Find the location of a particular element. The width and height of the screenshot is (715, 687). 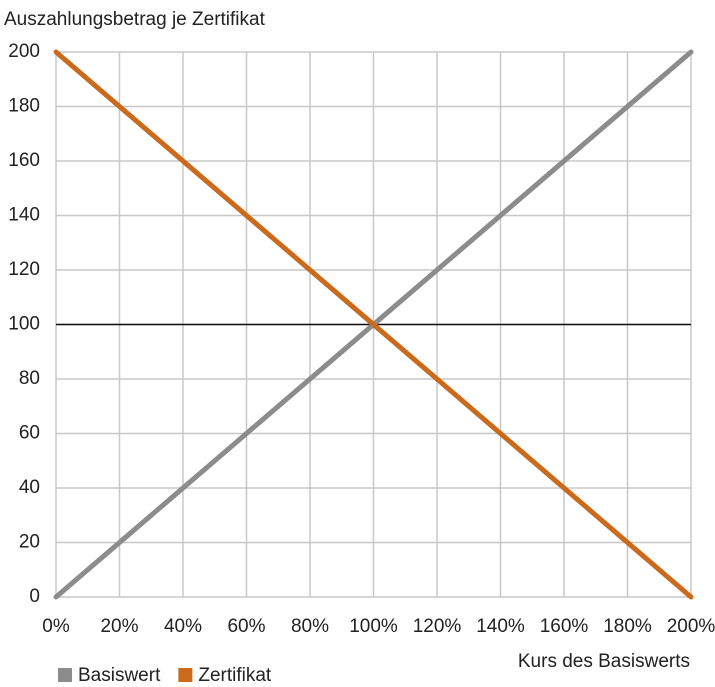

y-tick-label: 160 is located at coordinates (24, 160).